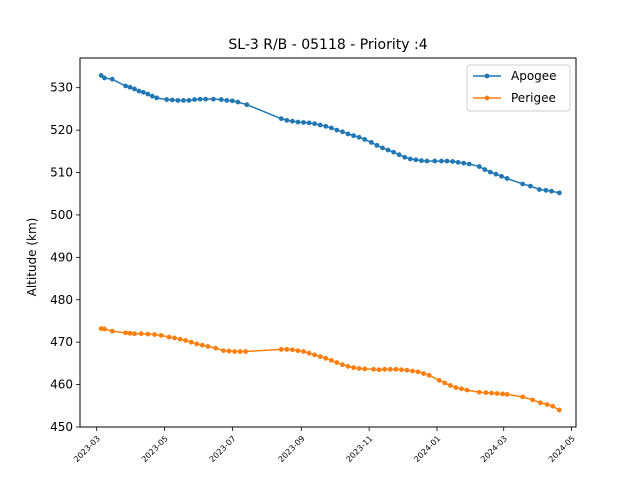 The width and height of the screenshot is (640, 480). I want to click on y-tick-label: 450, so click(61, 427).